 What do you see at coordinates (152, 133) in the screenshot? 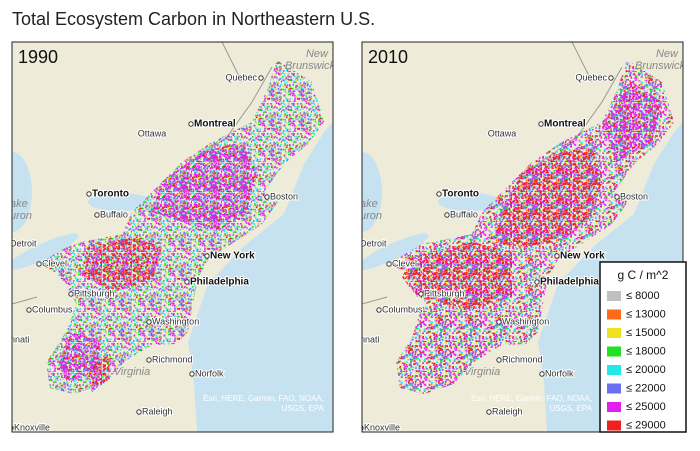
I see `city-label: Ottawa` at bounding box center [152, 133].